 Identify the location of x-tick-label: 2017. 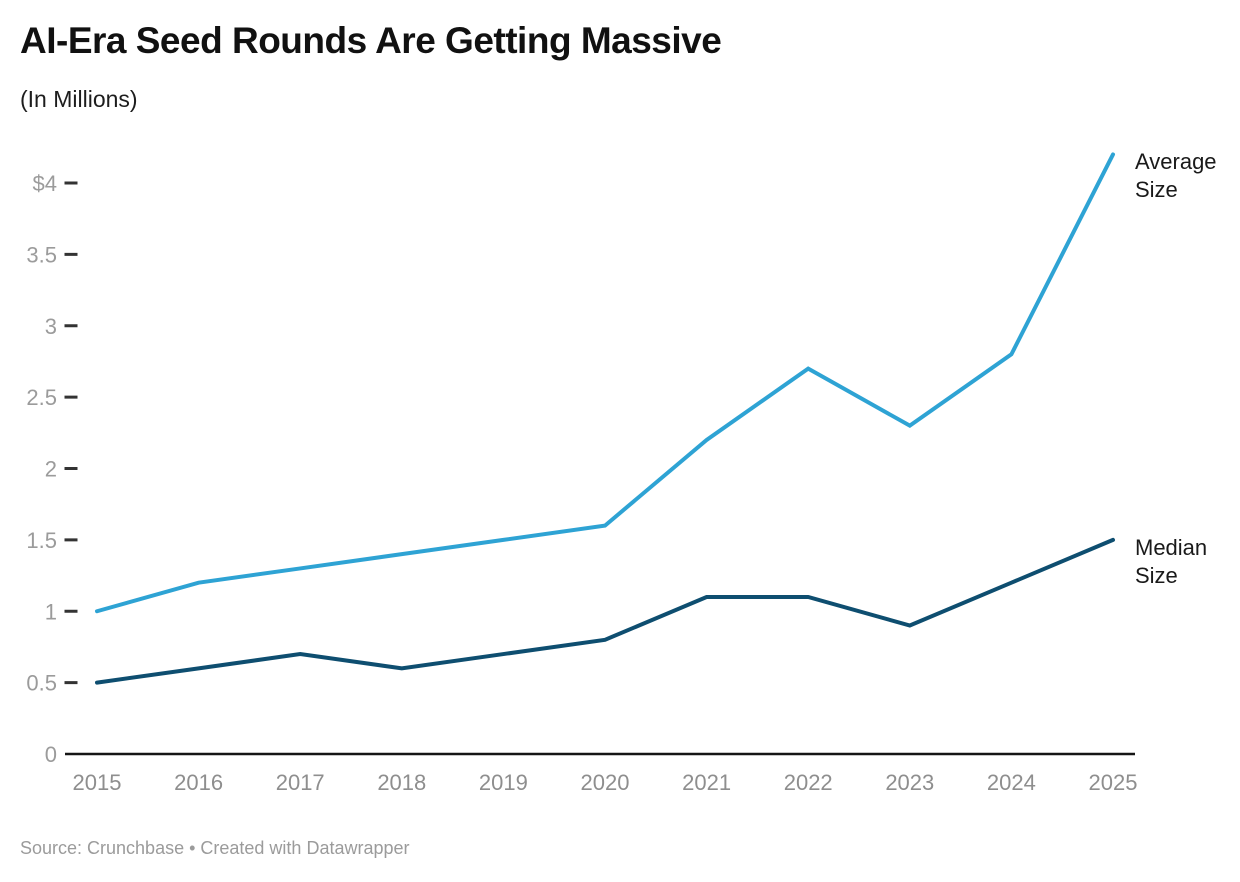
(300, 782).